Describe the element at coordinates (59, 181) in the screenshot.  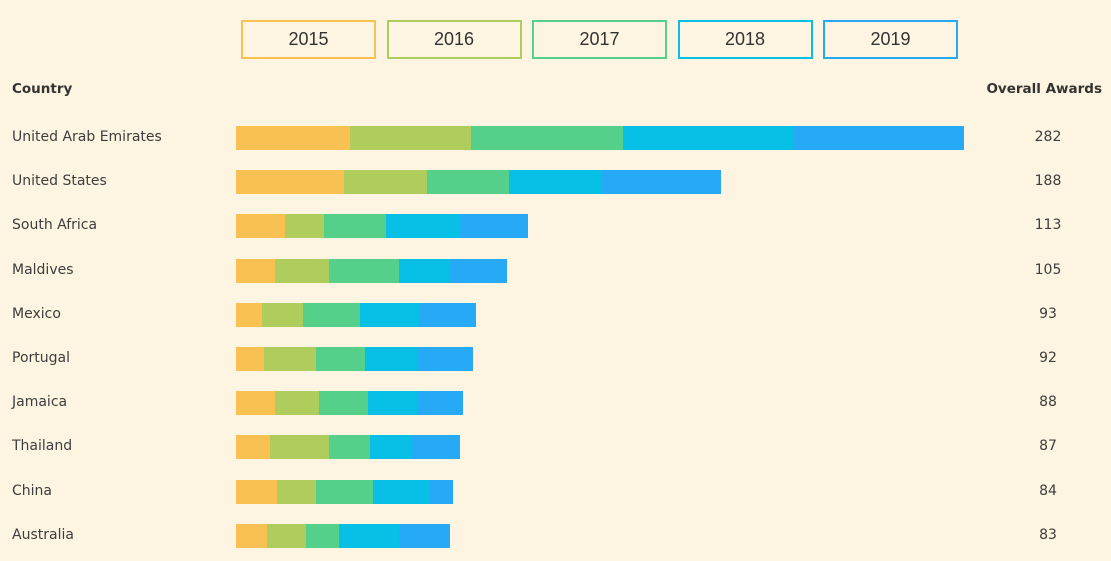
I see `country-label: United States` at that location.